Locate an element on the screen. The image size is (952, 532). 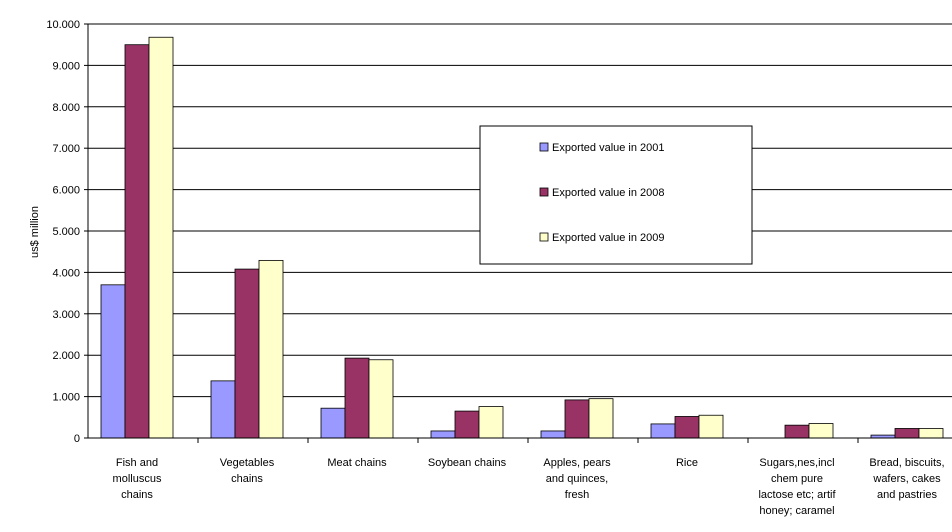
y-tick-label: 10.000 is located at coordinates (63, 25).